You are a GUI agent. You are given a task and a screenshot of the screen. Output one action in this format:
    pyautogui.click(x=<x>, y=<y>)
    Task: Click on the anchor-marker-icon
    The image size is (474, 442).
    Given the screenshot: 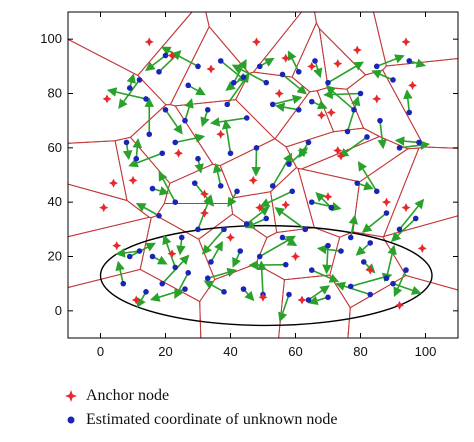 What is the action you would take?
    pyautogui.click(x=71, y=396)
    